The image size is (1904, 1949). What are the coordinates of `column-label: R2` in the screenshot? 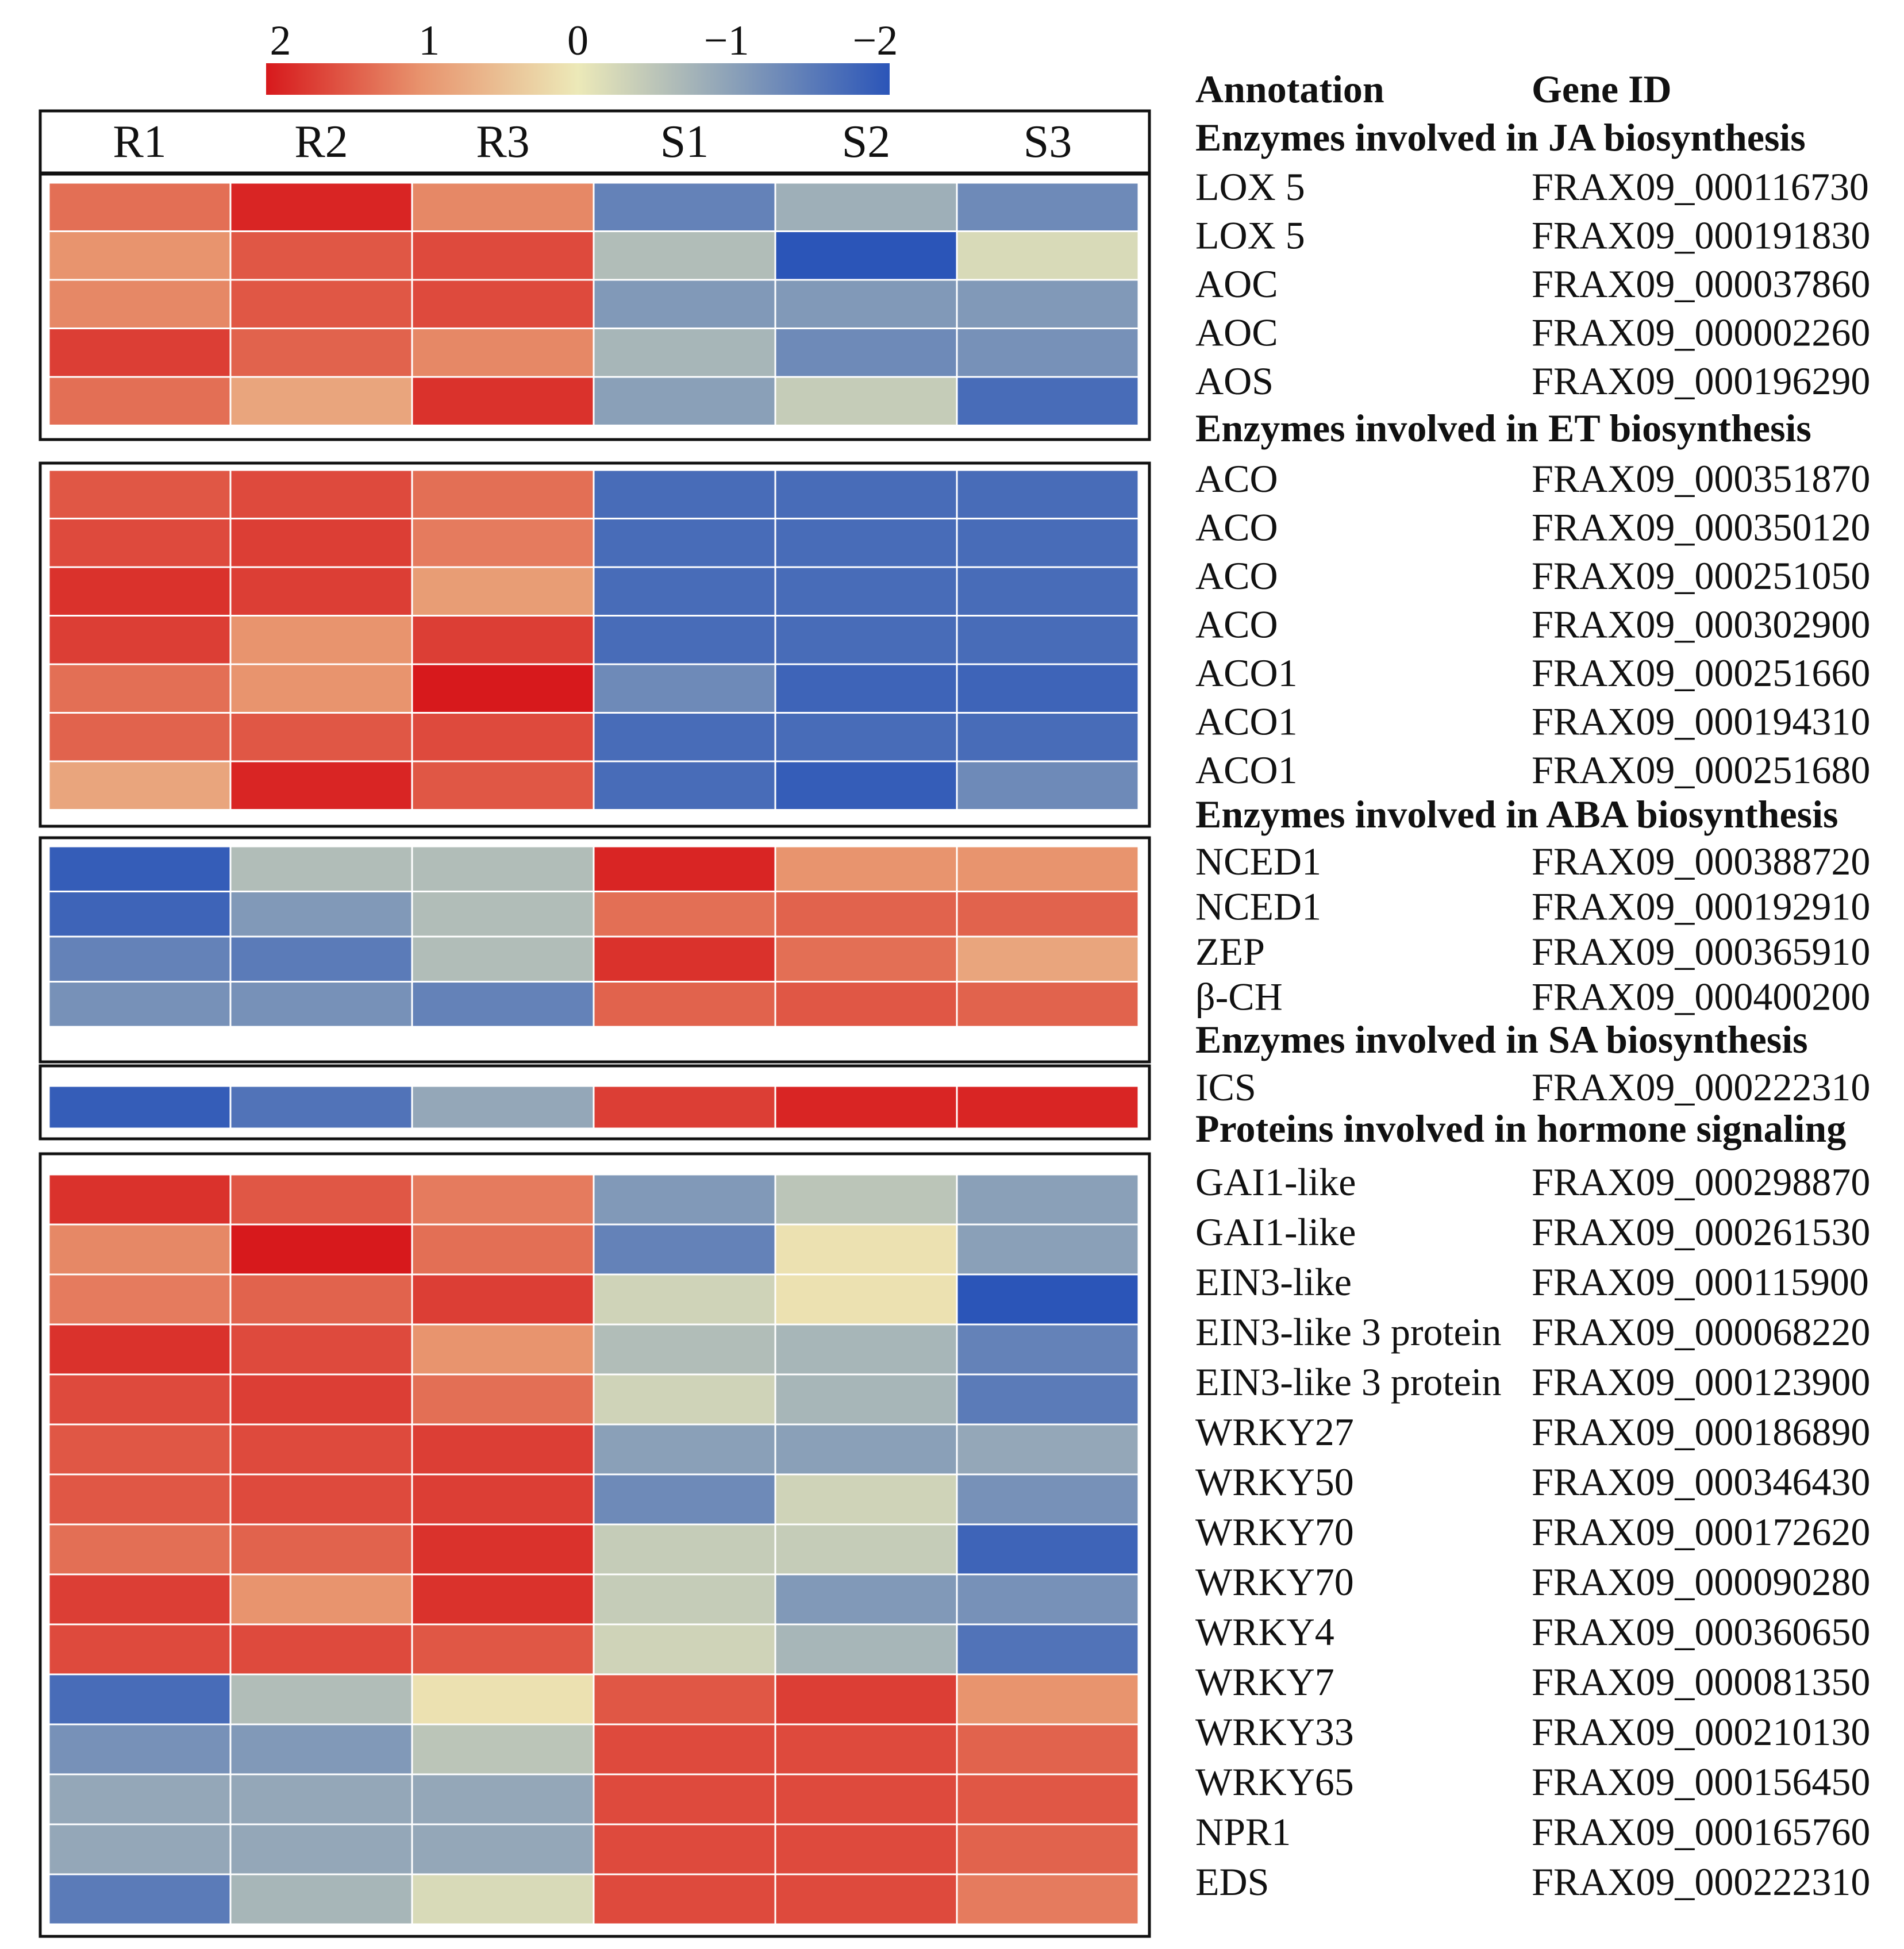 It's located at (321, 142).